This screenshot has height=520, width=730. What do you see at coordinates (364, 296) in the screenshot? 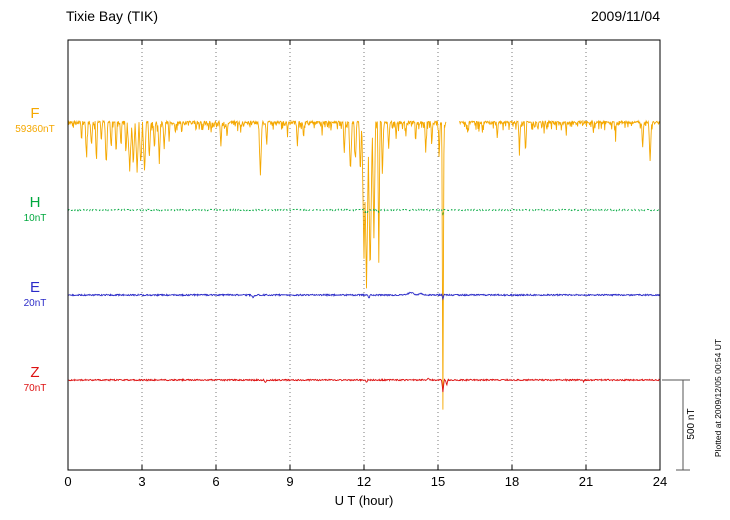
I see `trace-E` at bounding box center [364, 296].